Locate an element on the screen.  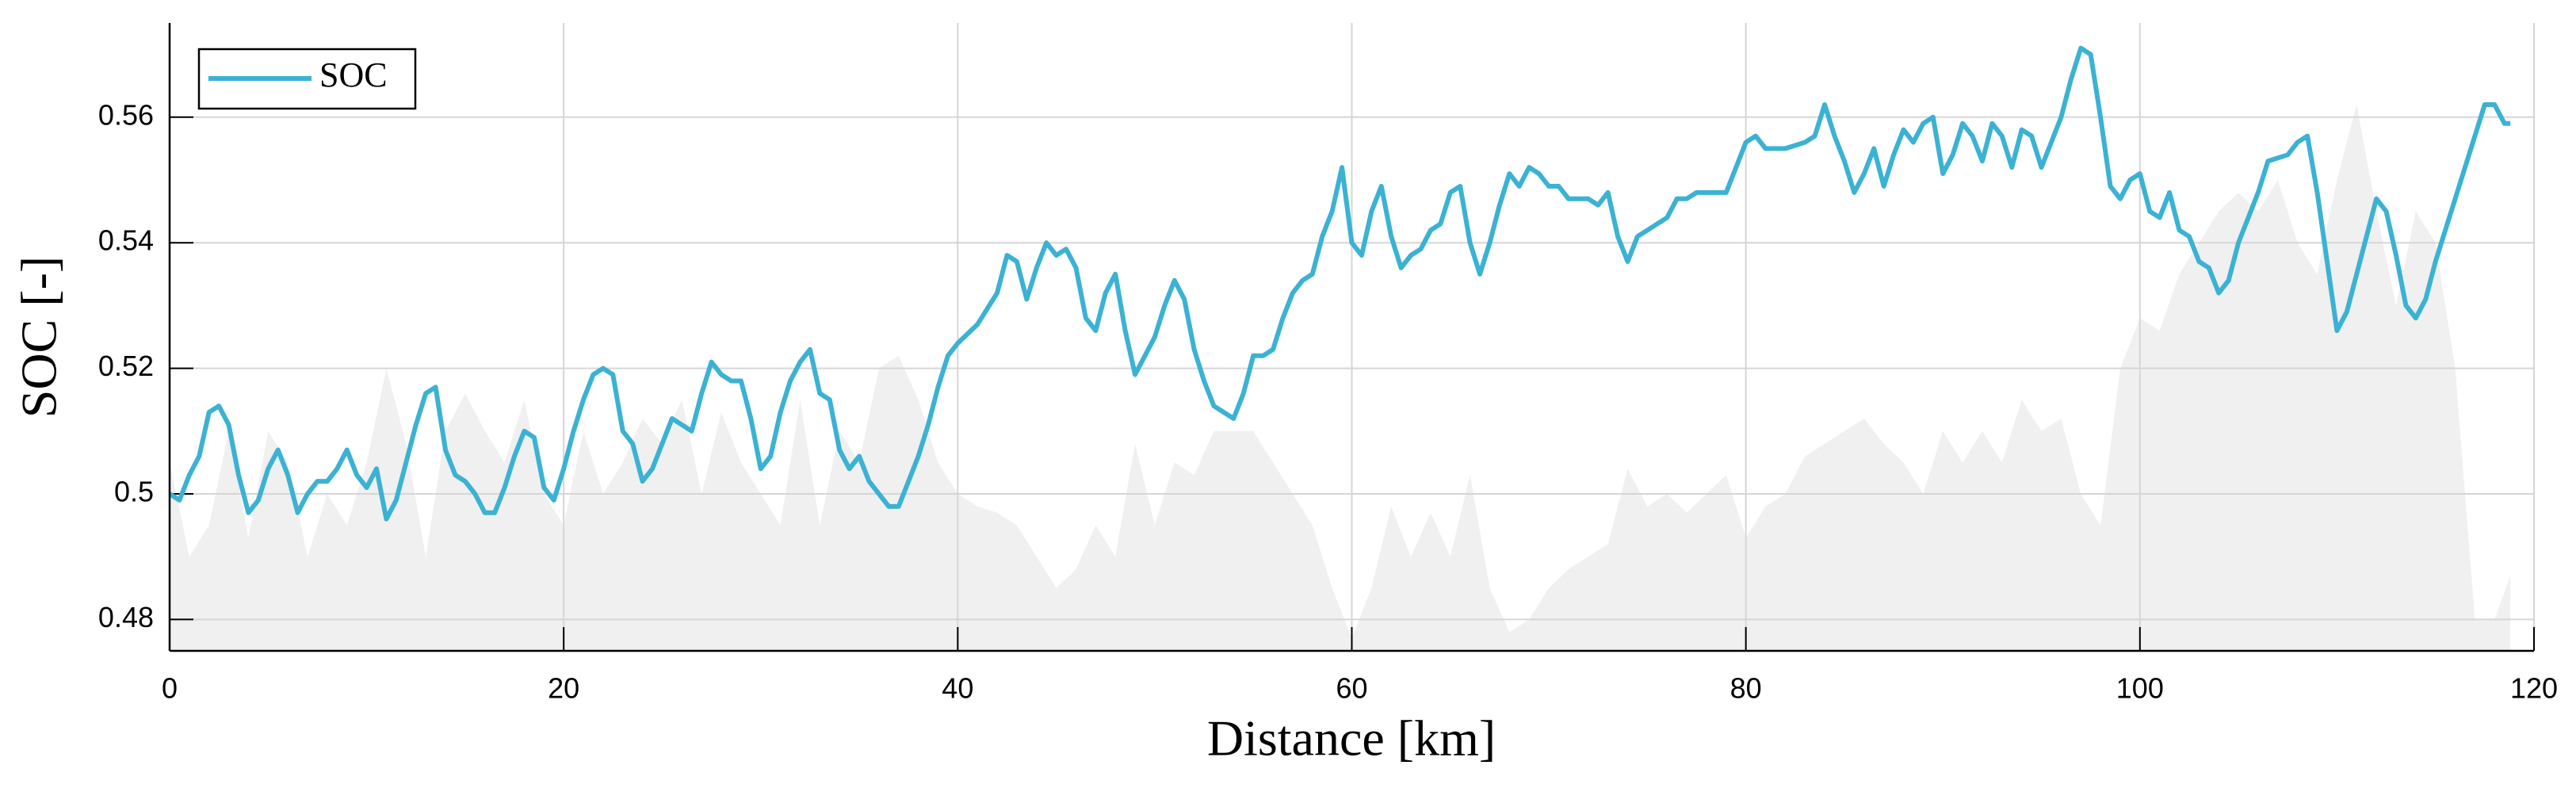
y-tick-label: 0.5 is located at coordinates (134, 492).